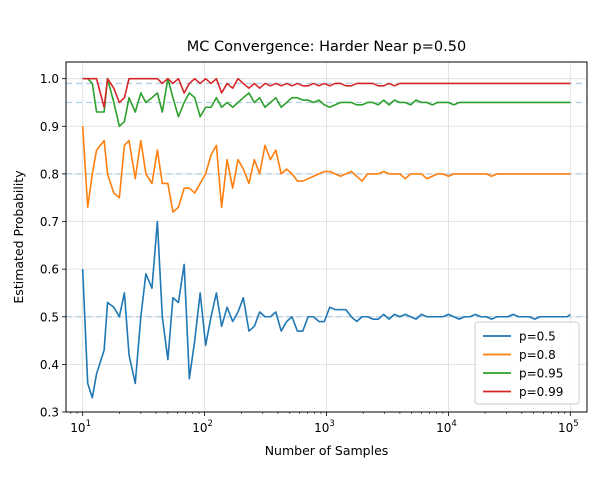 This screenshot has height=482, width=598. Describe the element at coordinates (49, 413) in the screenshot. I see `y-tick-label: 0.3` at that location.